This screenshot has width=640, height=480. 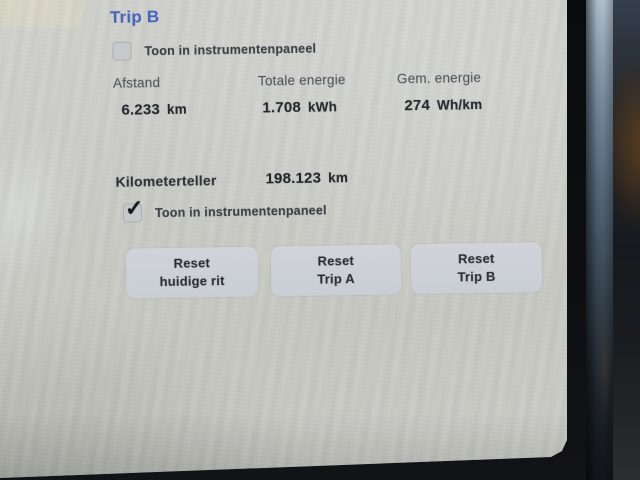 I want to click on checkbox-checked: ✓, so click(x=133, y=209).